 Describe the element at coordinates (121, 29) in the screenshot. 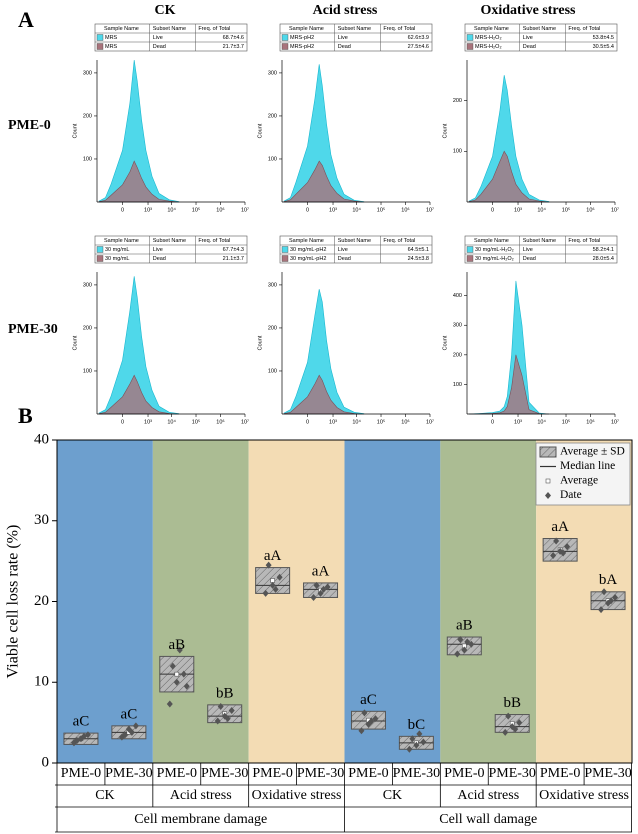

I see `table-header: Sample Name` at that location.